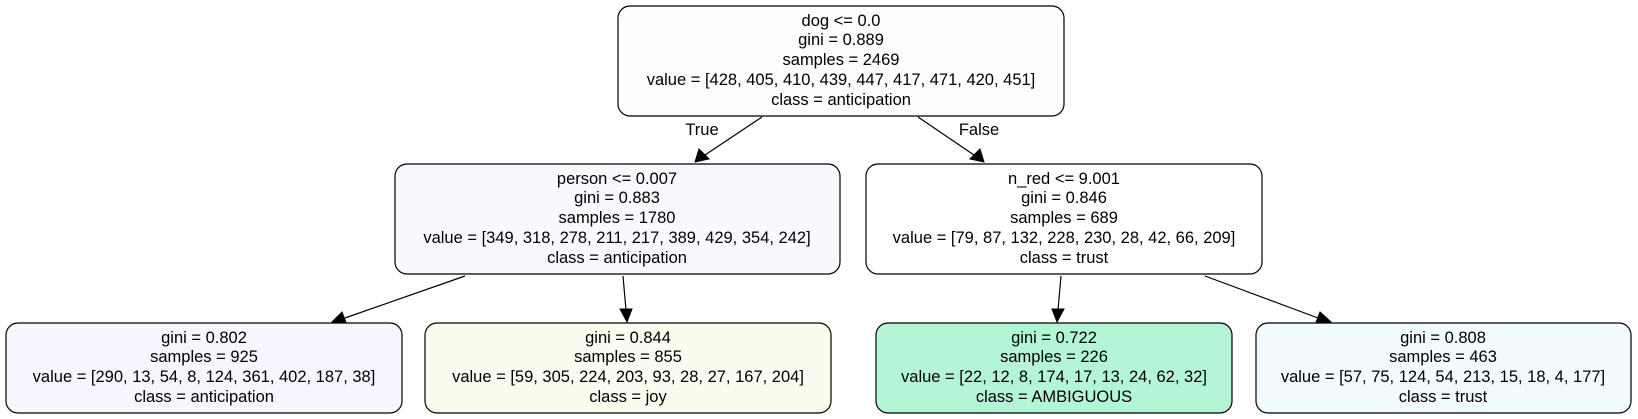 The height and width of the screenshot is (419, 1638). What do you see at coordinates (628, 397) in the screenshot?
I see `node-class: class = joy` at bounding box center [628, 397].